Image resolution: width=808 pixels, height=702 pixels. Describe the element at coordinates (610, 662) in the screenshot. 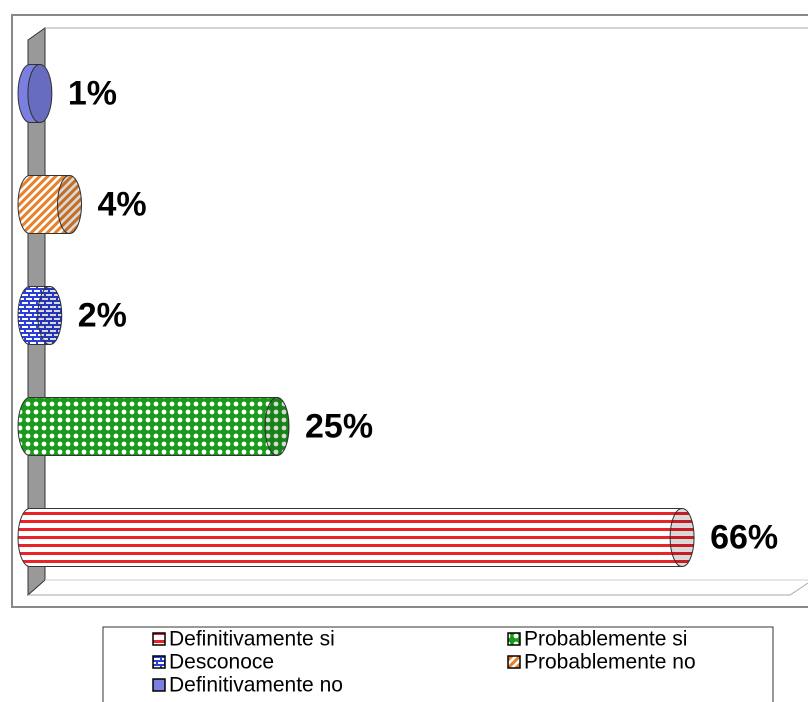

I see `legend-label: Probablemente no` at that location.